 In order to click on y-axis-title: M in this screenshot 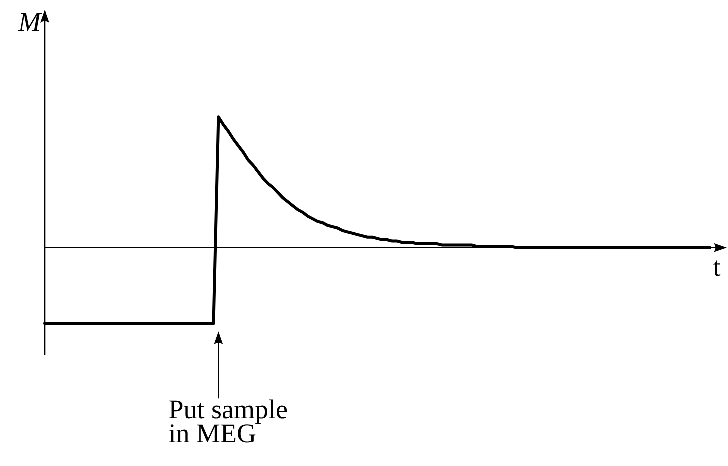, I will do `click(30, 22)`.